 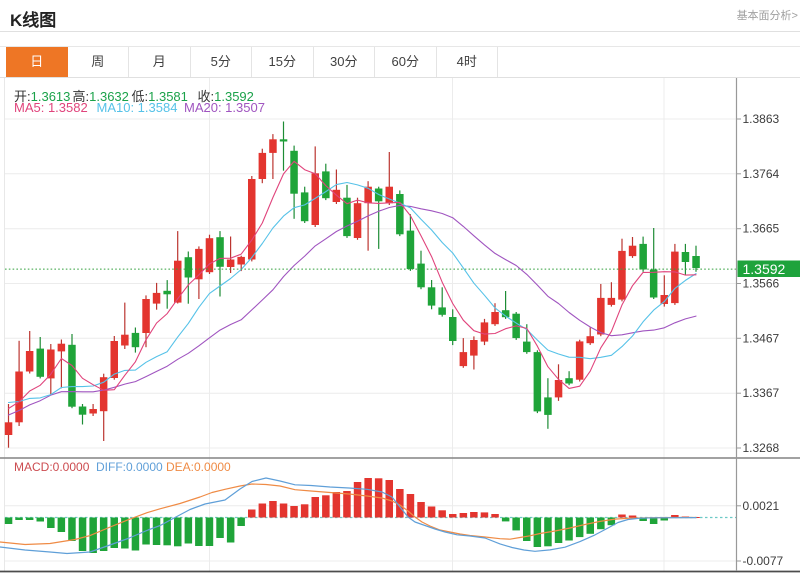 What do you see at coordinates (761, 174) in the screenshot?
I see `svg-text: 1.3764` at bounding box center [761, 174].